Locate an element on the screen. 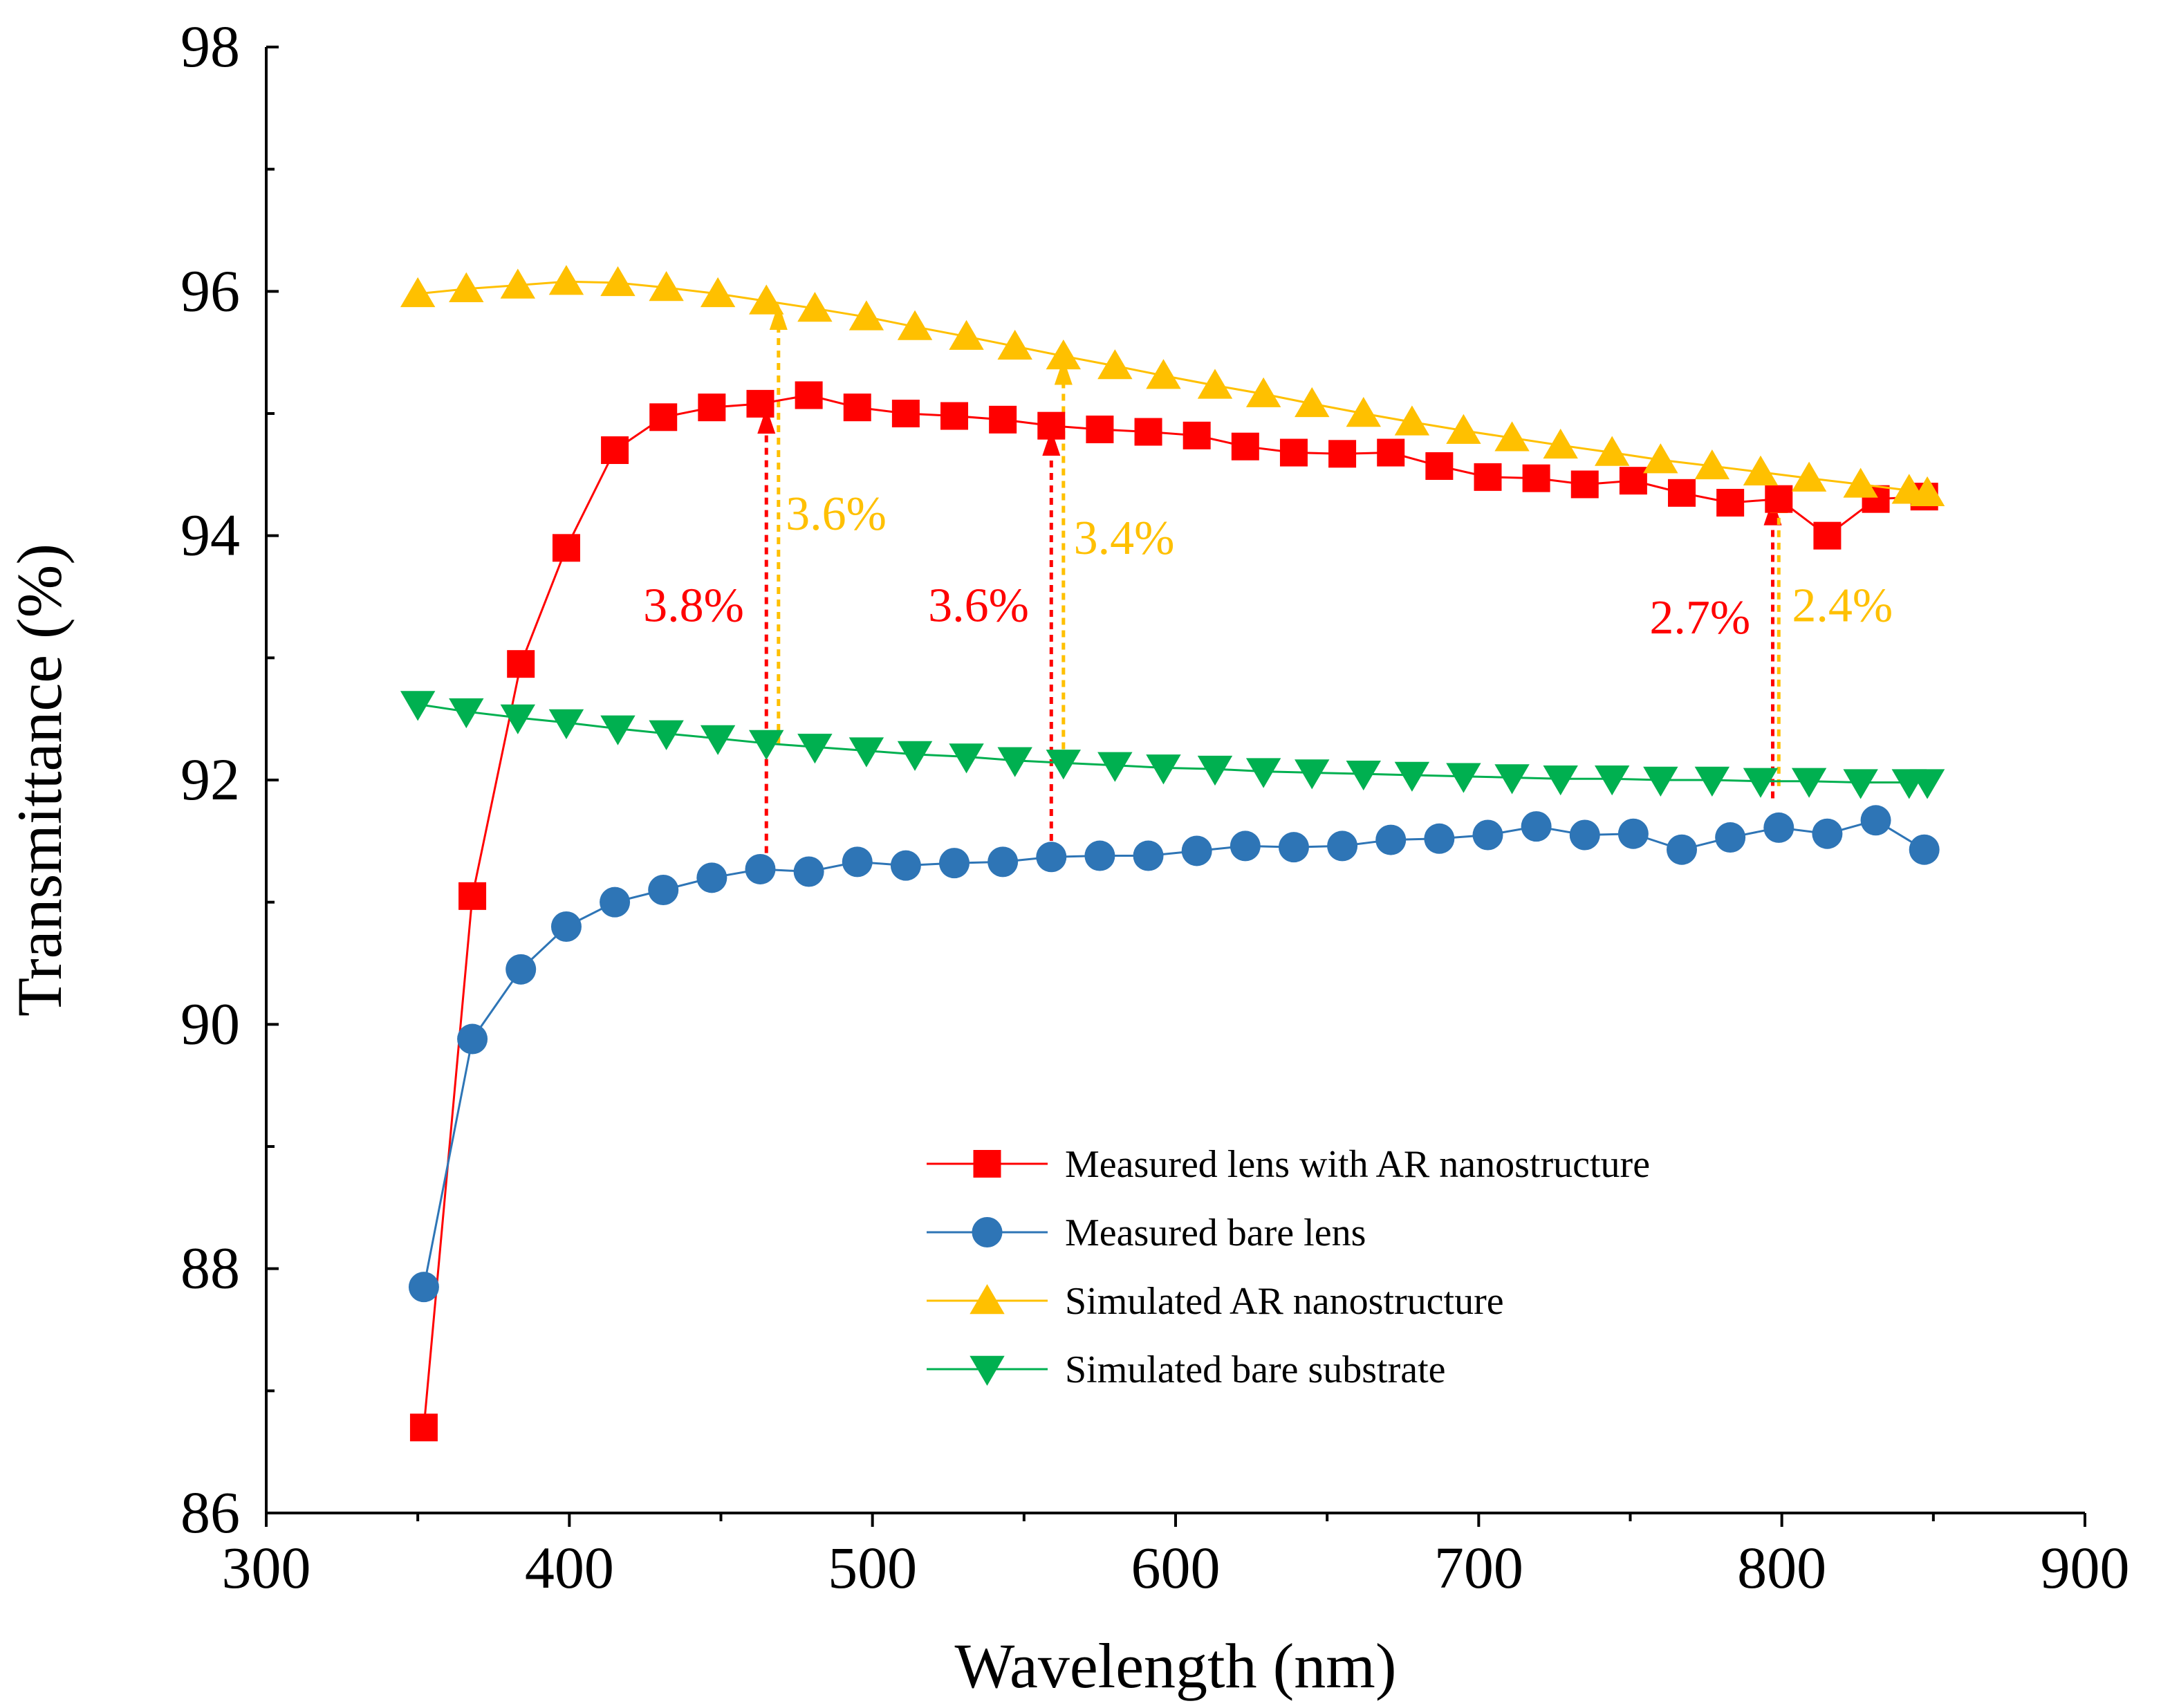  legend-entry: Measured lens with AR nanostructure is located at coordinates (1288, 1164).